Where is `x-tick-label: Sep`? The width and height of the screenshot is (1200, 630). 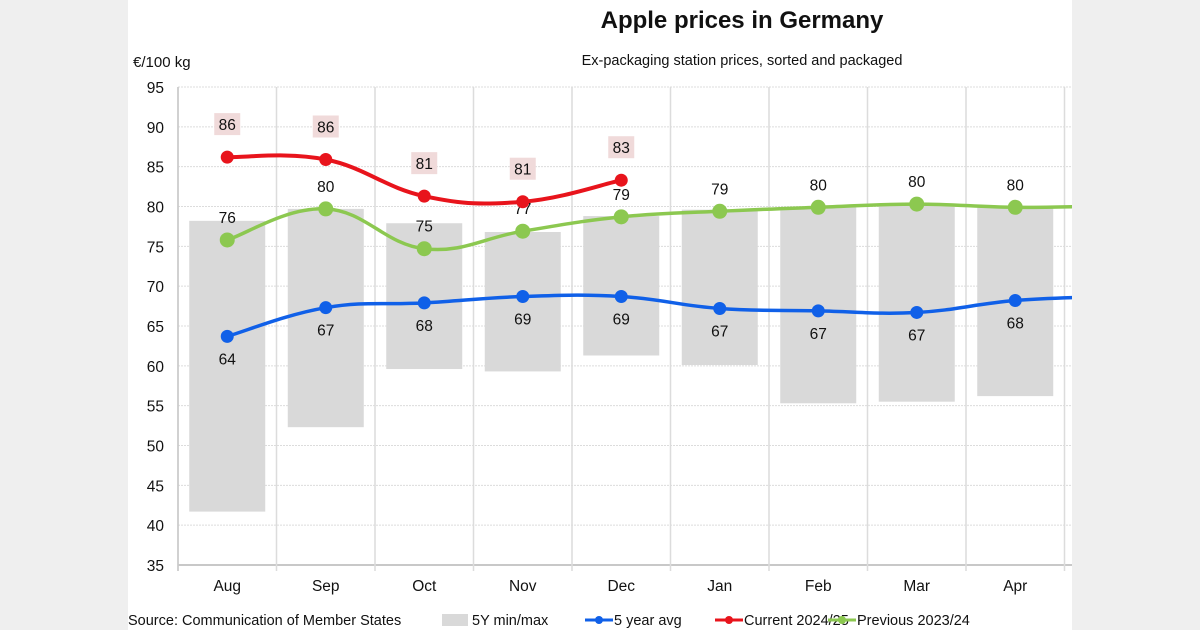 x-tick-label: Sep is located at coordinates (326, 586).